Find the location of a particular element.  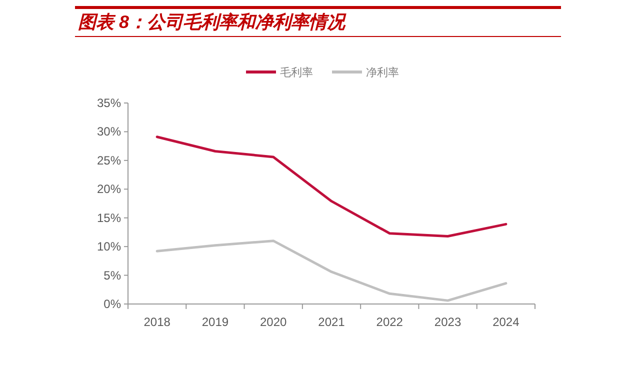

x-tick-label: 2020 is located at coordinates (274, 322).